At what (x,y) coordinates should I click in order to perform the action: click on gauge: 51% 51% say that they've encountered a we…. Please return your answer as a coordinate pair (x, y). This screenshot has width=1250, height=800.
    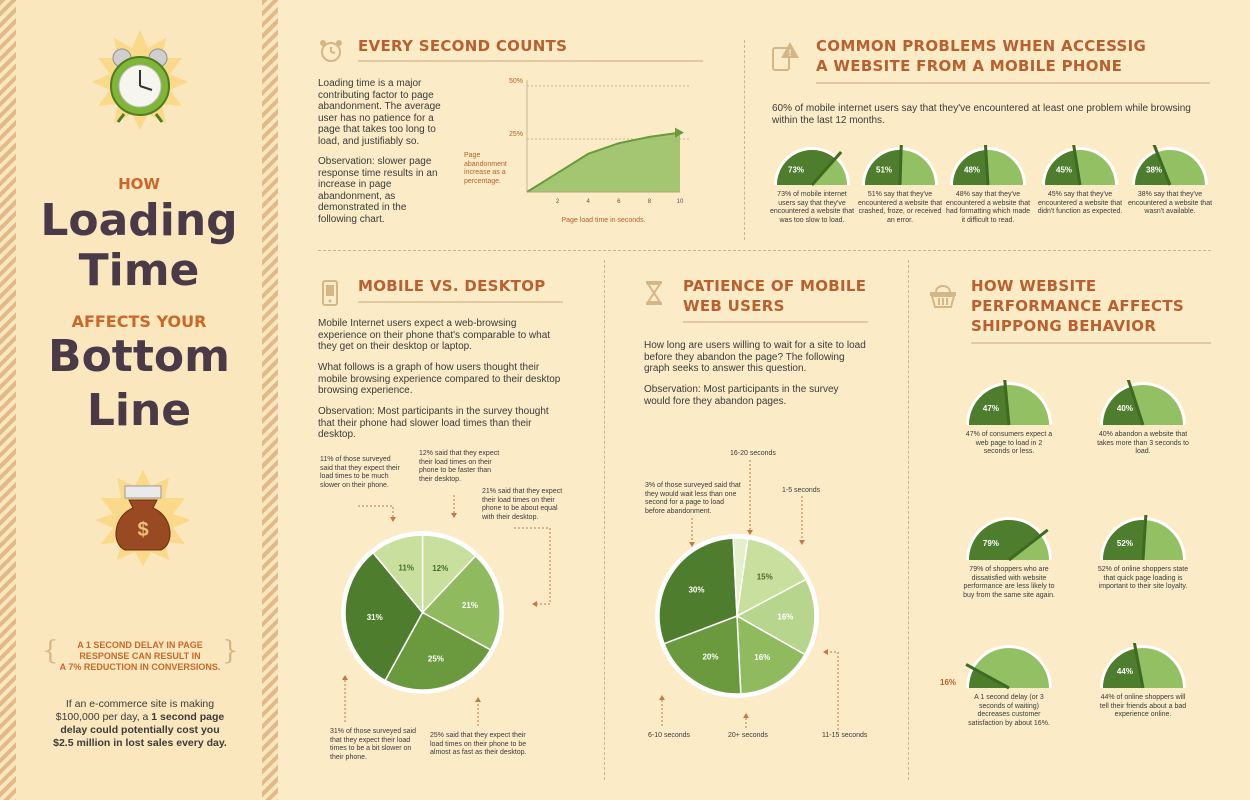
    Looking at the image, I should click on (900, 182).